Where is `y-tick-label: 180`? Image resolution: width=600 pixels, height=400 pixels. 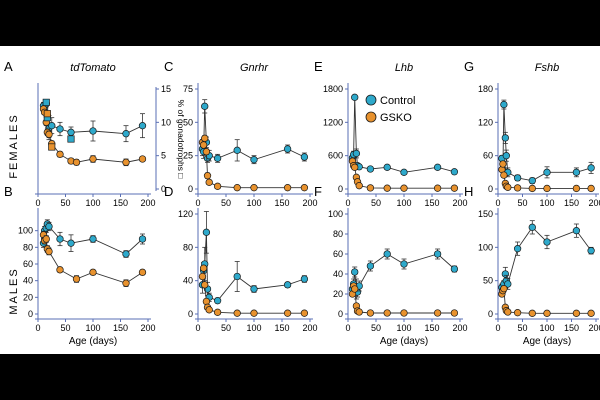
y-tick-label: 180 is located at coordinates (485, 89).